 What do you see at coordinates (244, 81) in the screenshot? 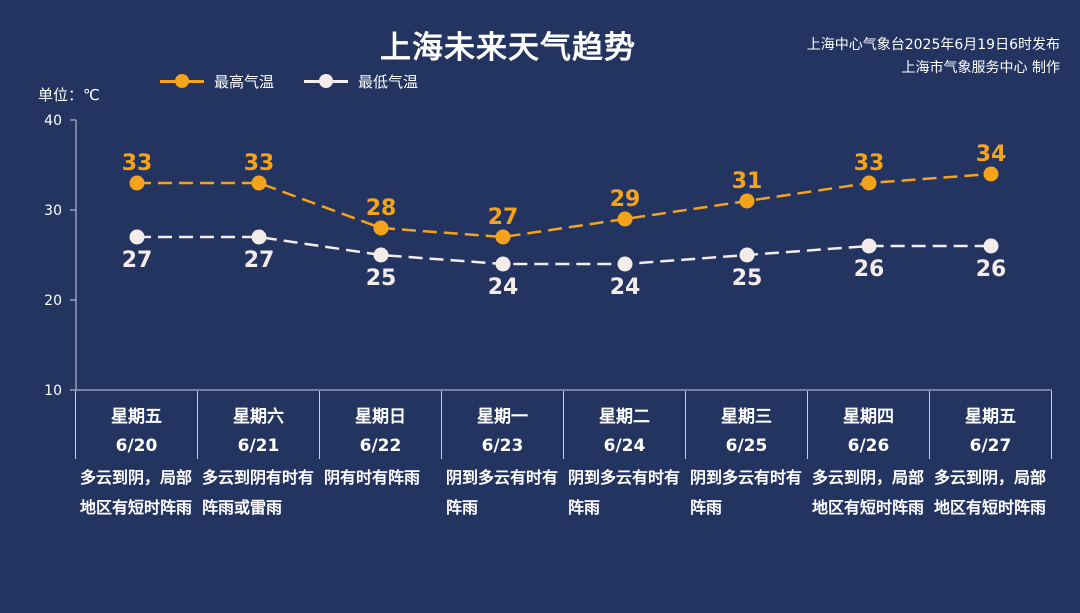
I see `legend-high-label: 最高气温` at bounding box center [244, 81].